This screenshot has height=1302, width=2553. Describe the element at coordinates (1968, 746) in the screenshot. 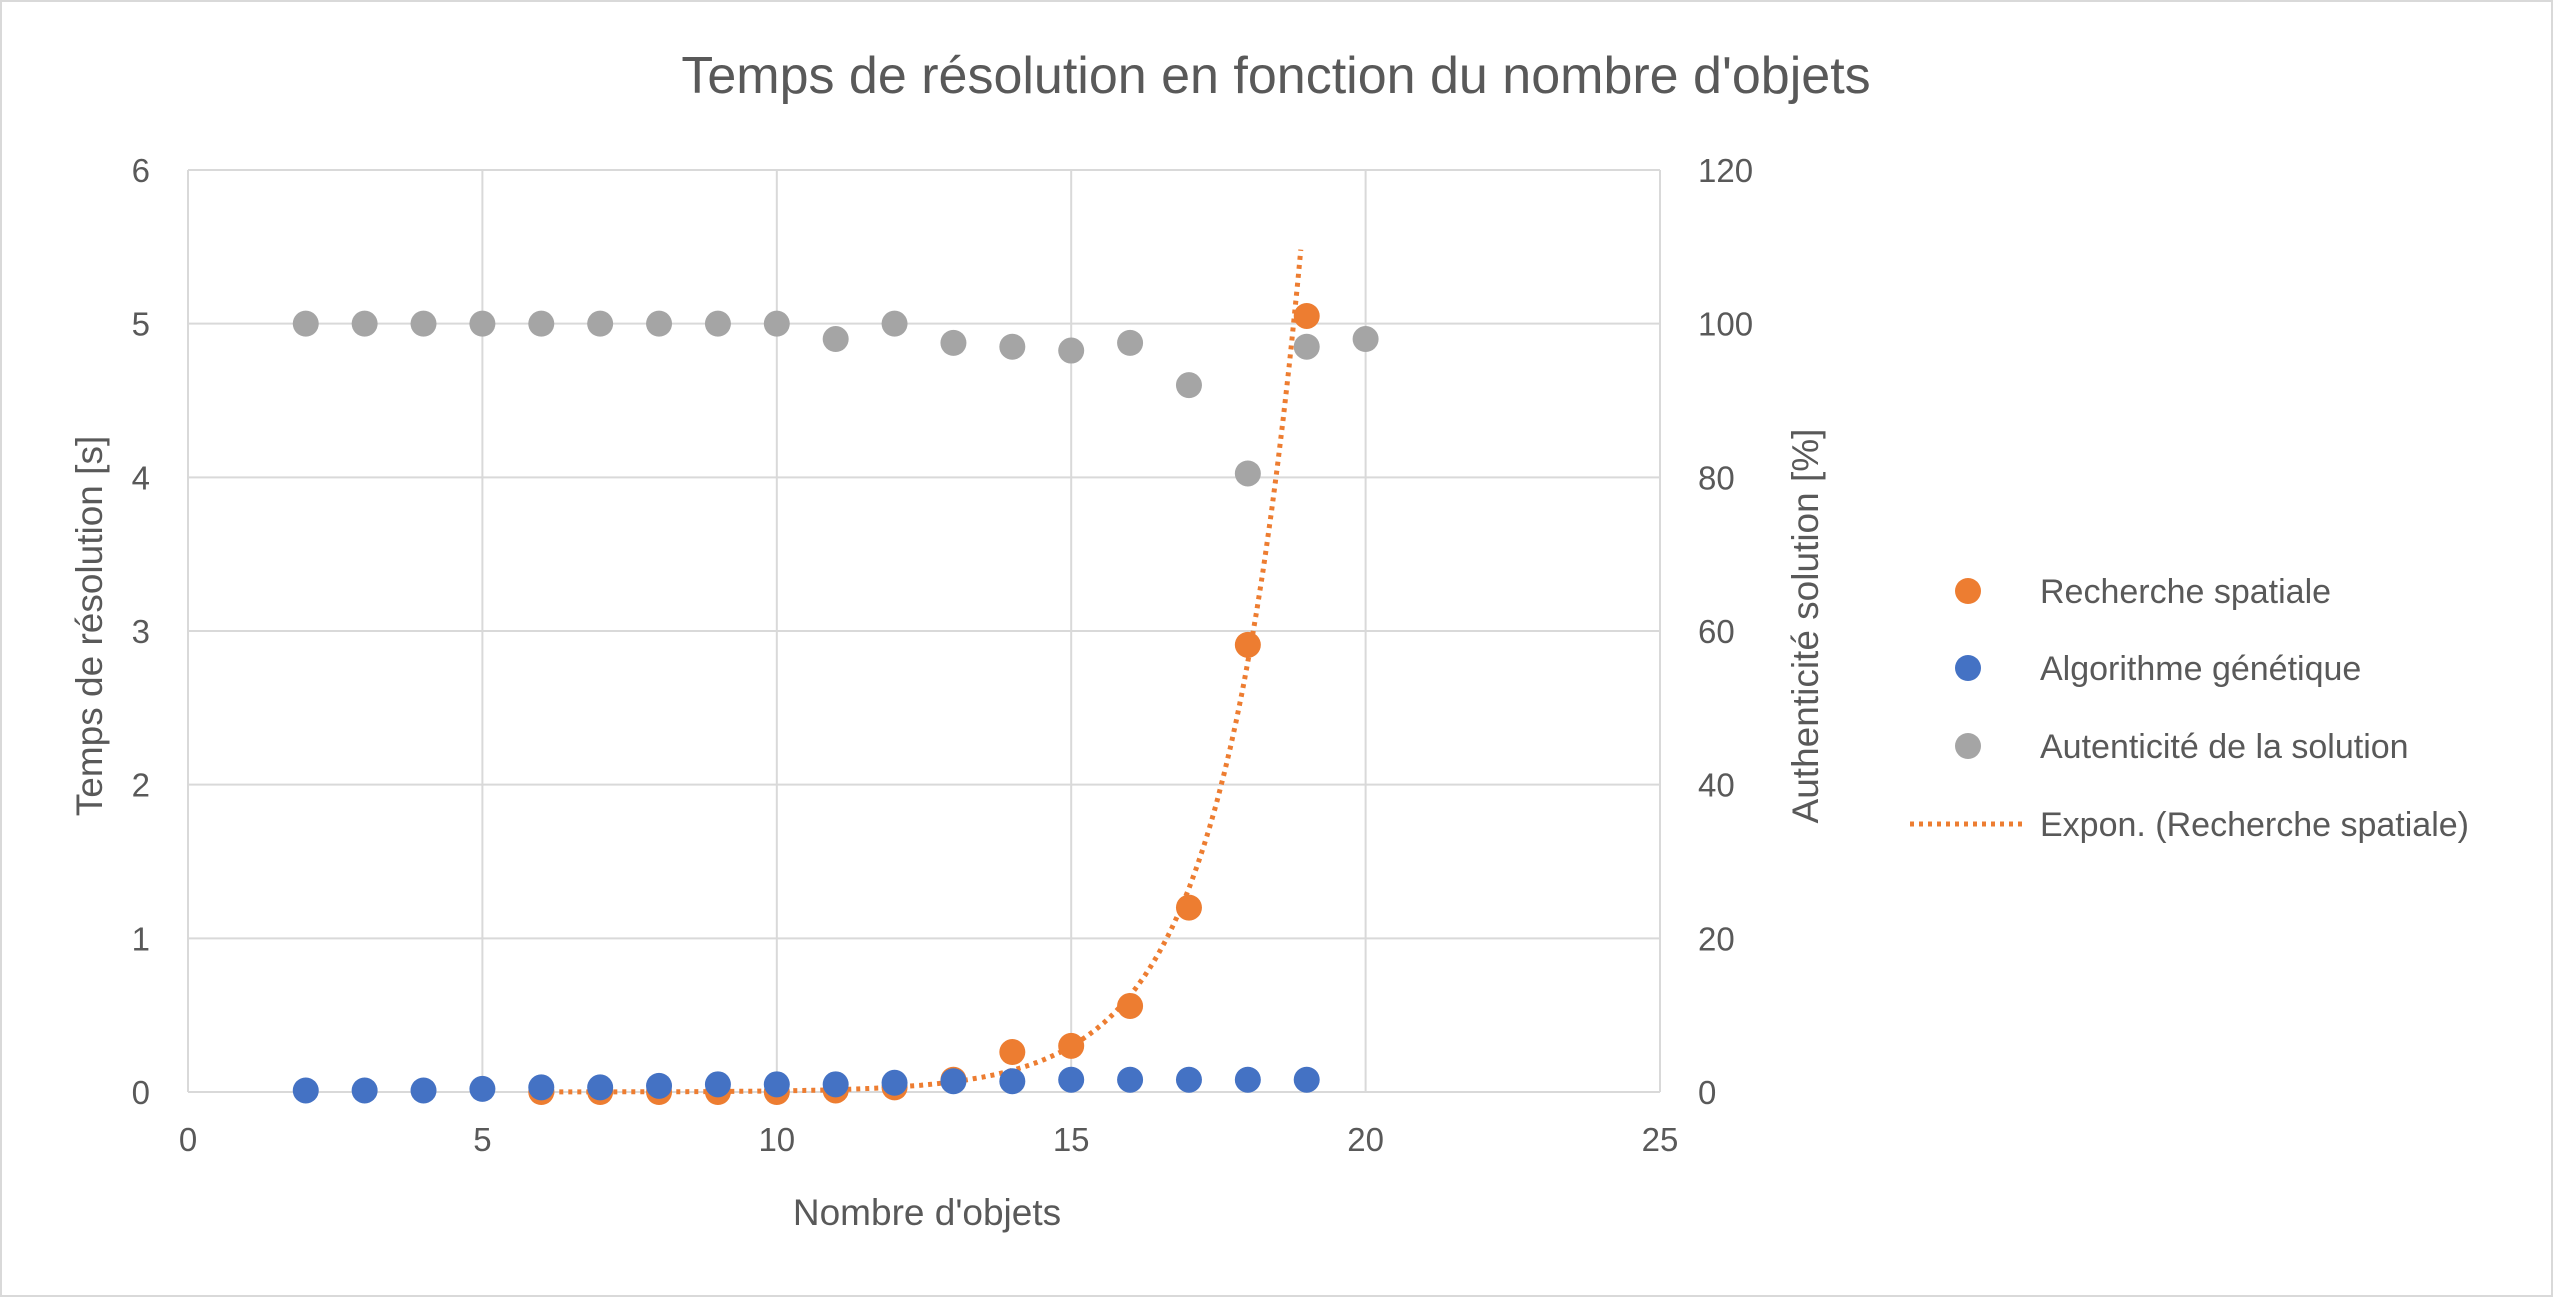

I see `legend-marker-autenticite` at that location.